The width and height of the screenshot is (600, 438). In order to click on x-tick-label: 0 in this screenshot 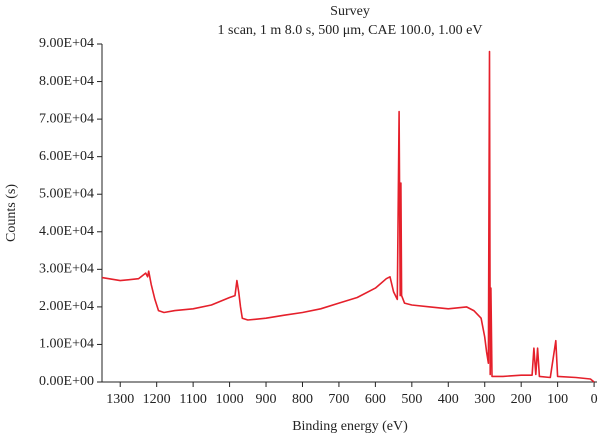, I will do `click(594, 399)`.